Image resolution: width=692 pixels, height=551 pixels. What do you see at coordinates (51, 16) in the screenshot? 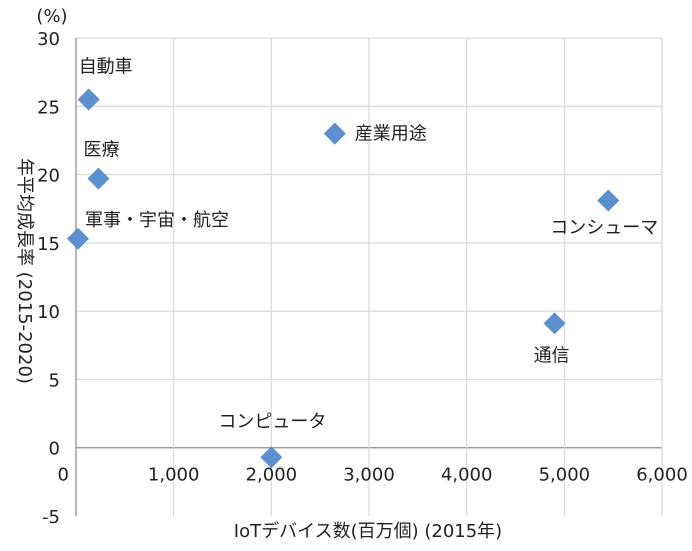
I see `y-axis-unit: (%)` at bounding box center [51, 16].